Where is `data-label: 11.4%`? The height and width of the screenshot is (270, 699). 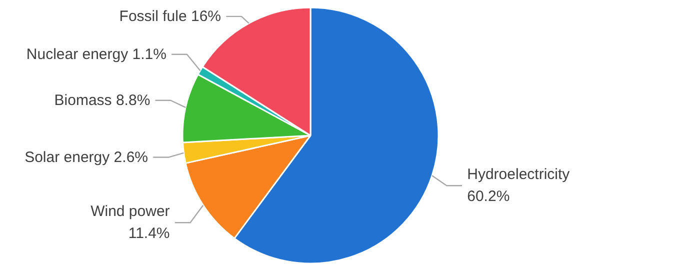
data-label: 11.4% is located at coordinates (149, 233).